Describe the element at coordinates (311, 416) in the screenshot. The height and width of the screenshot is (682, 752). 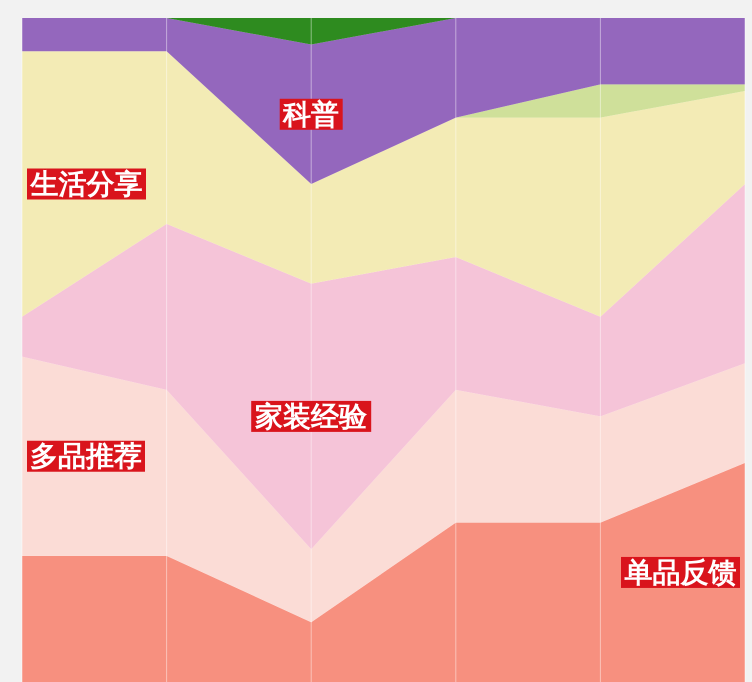
I see `series-label: 家装经验` at that location.